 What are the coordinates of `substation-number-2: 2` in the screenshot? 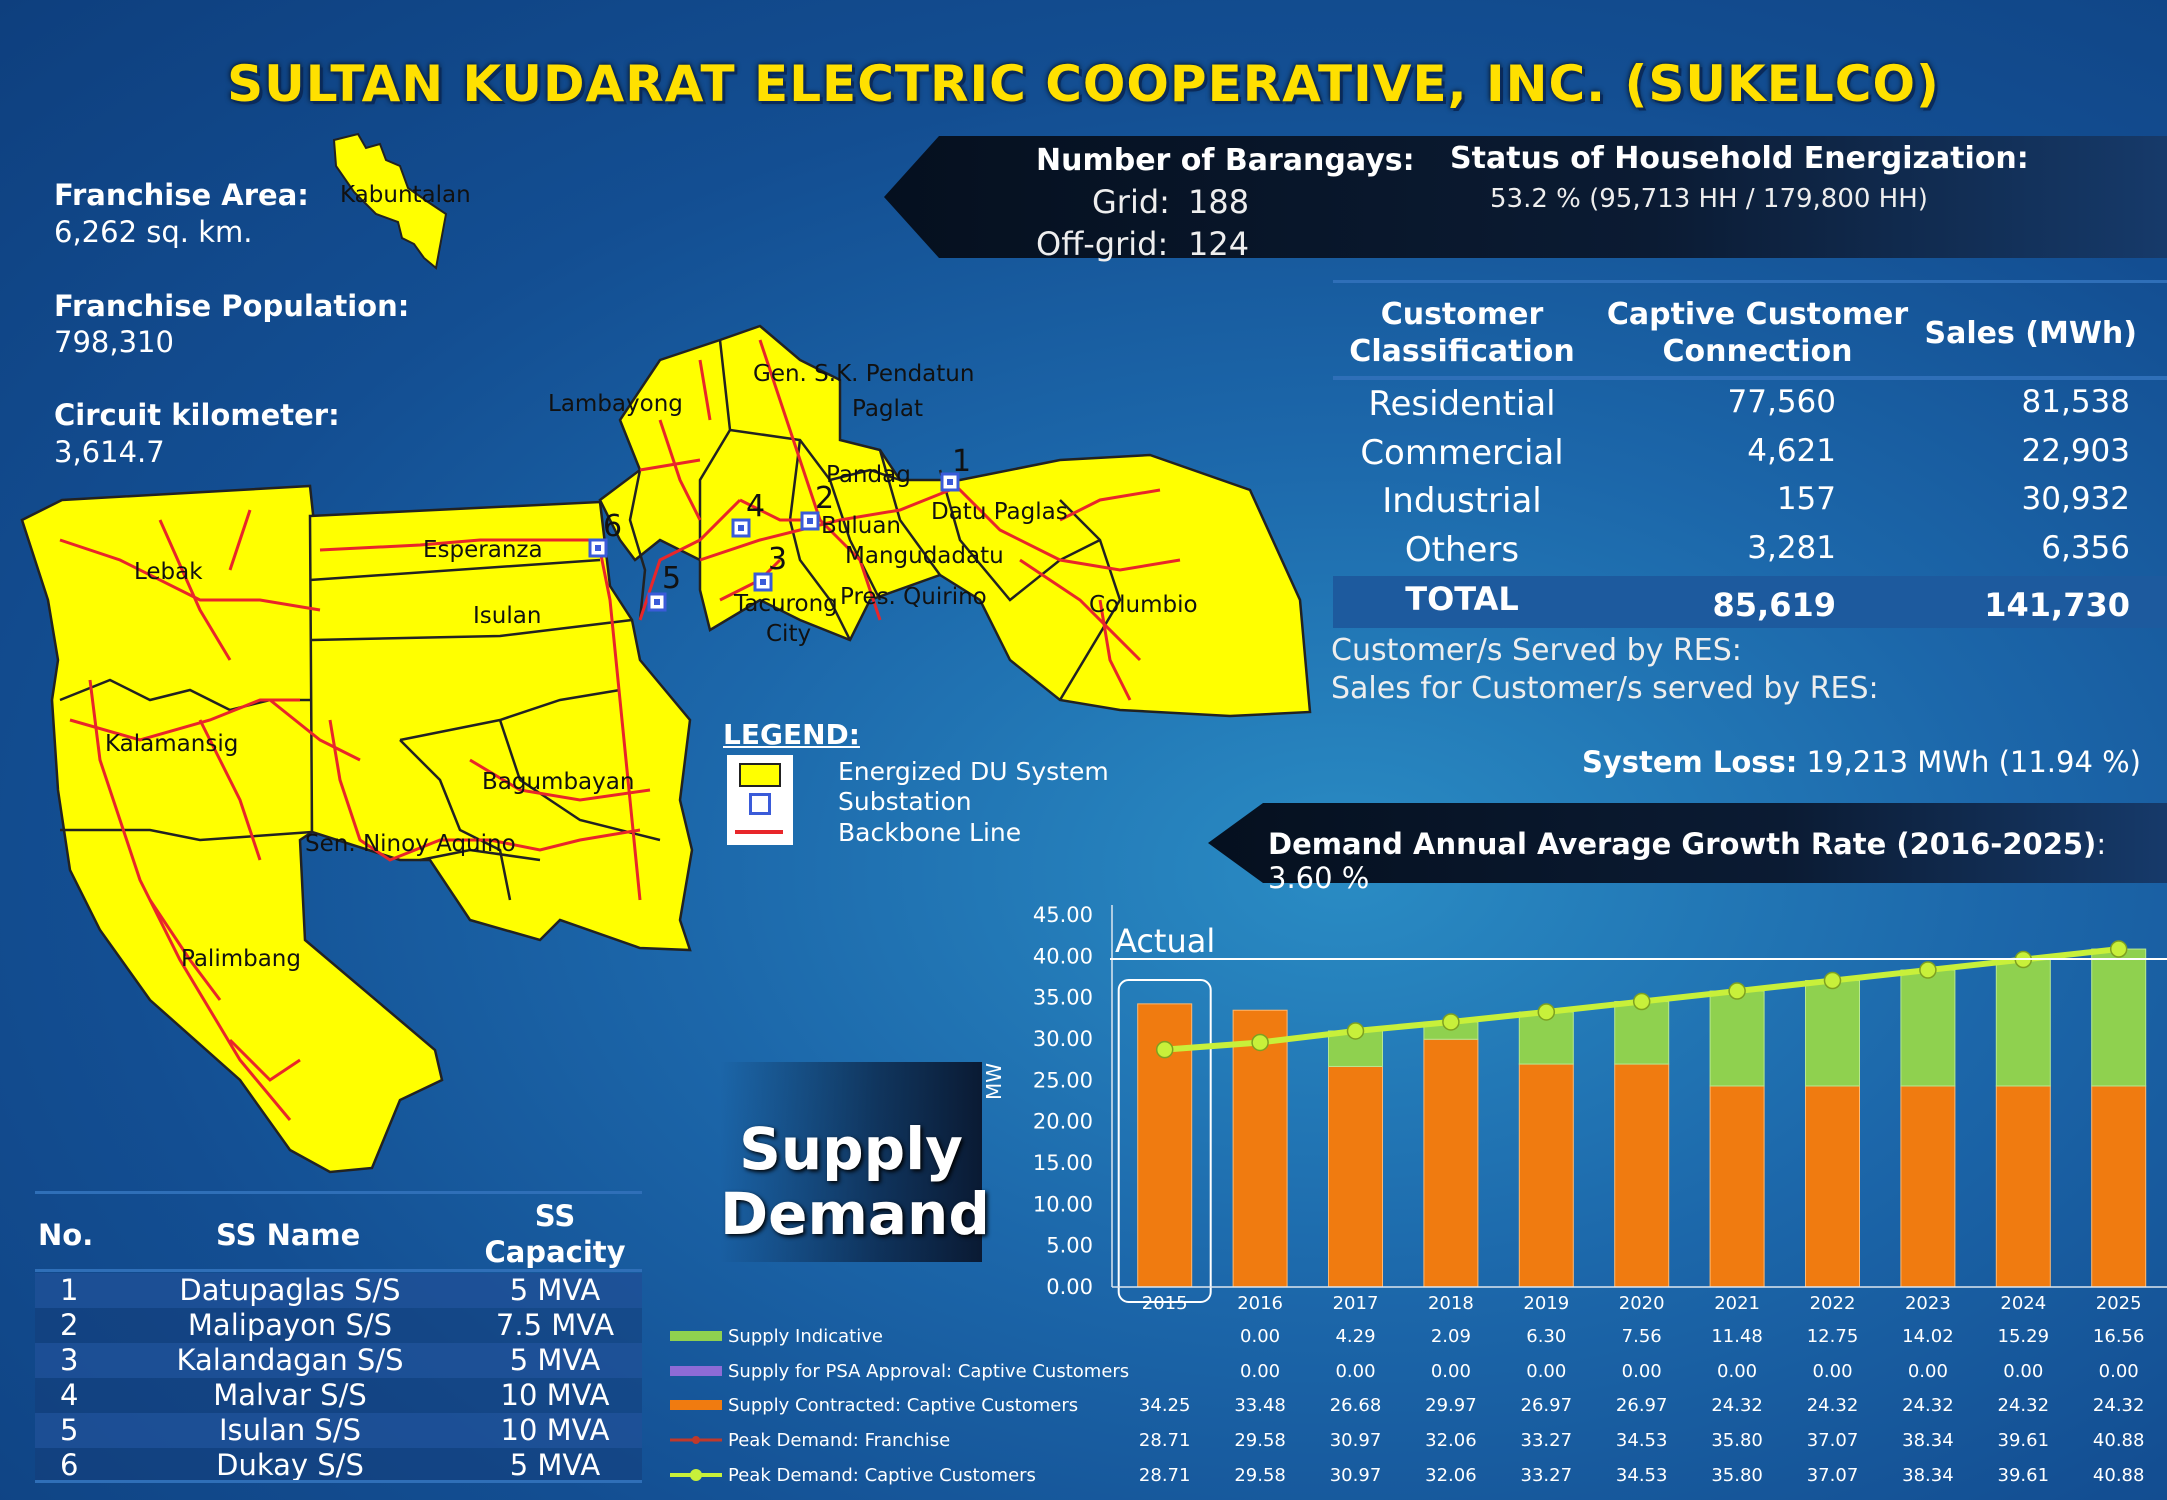 It's located at (825, 498).